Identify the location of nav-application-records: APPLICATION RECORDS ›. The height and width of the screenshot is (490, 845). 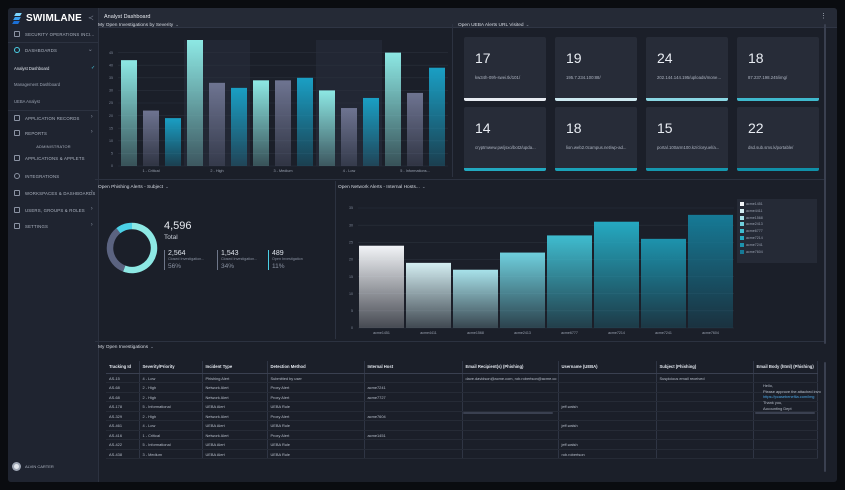
(53, 118).